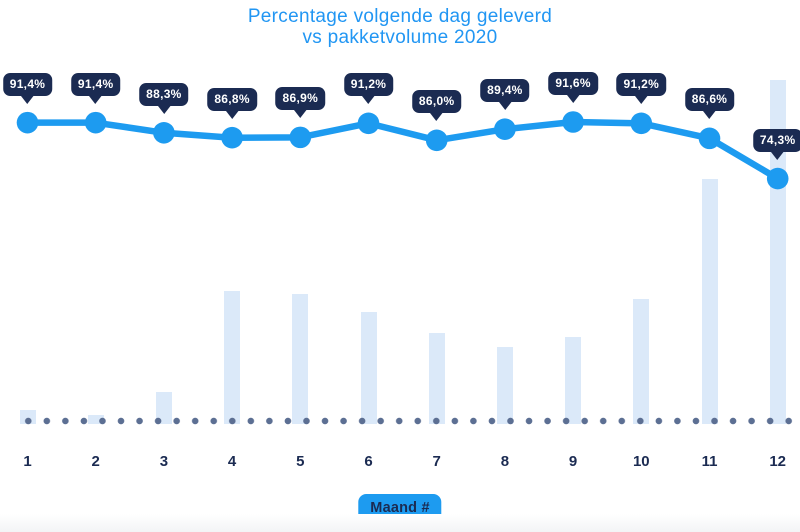 The image size is (800, 532). What do you see at coordinates (300, 461) in the screenshot?
I see `x-axis-label: 5` at bounding box center [300, 461].